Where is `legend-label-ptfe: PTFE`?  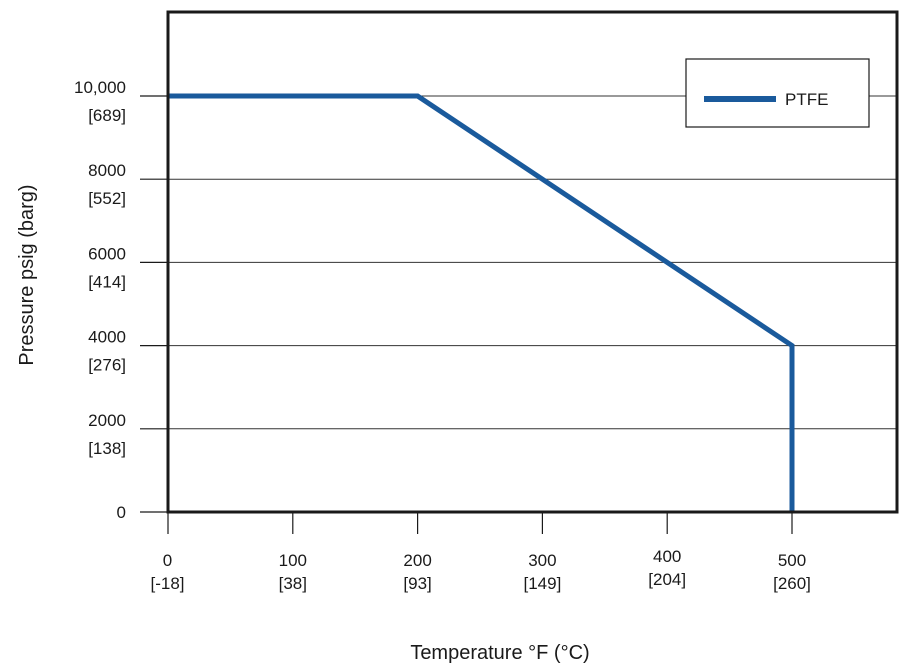
legend-label-ptfe: PTFE is located at coordinates (806, 99).